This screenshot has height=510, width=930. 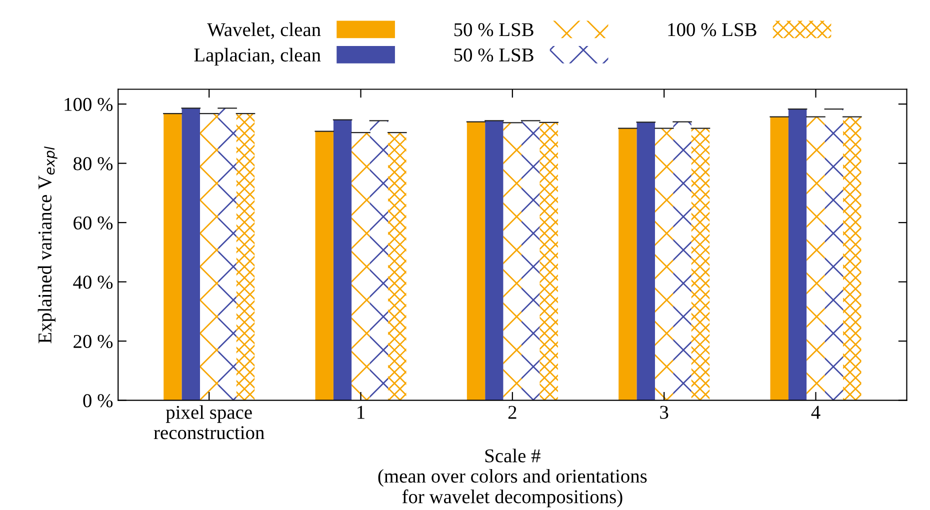 What do you see at coordinates (712, 29) in the screenshot?
I see `legend-label: 100 % LSB` at bounding box center [712, 29].